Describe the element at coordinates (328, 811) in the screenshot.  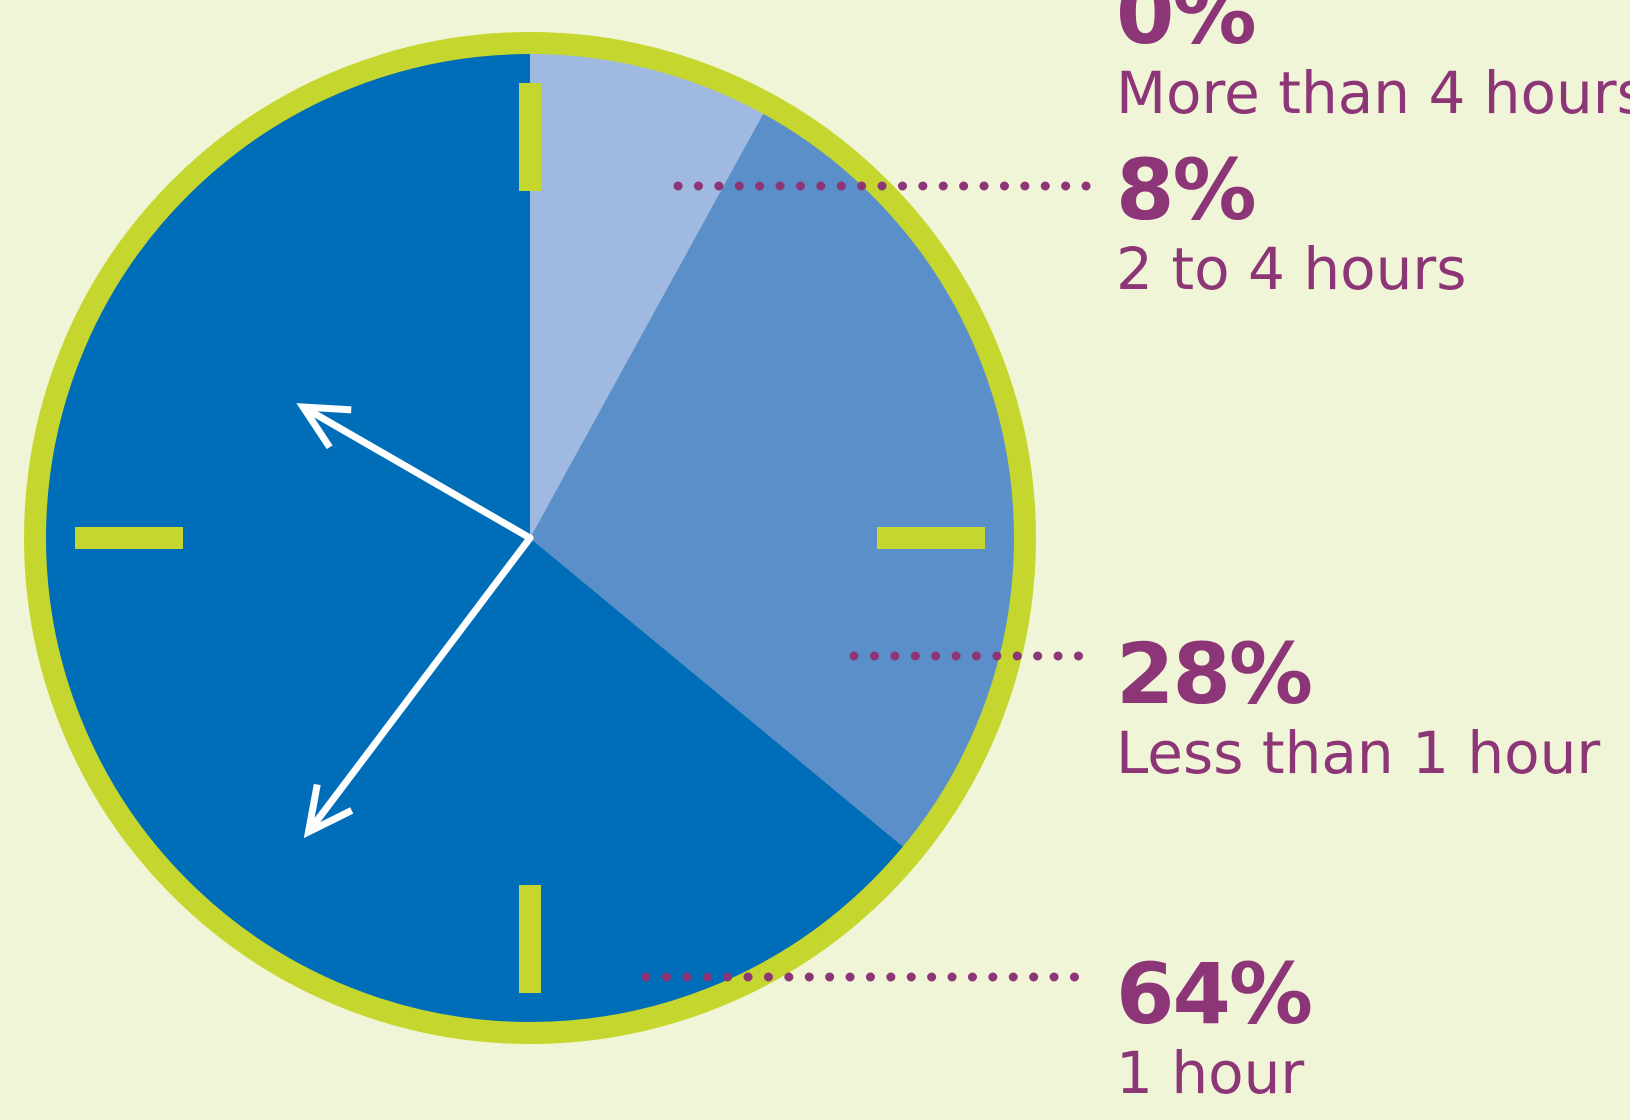
I see `clock-hand-long-arrowhead` at that location.